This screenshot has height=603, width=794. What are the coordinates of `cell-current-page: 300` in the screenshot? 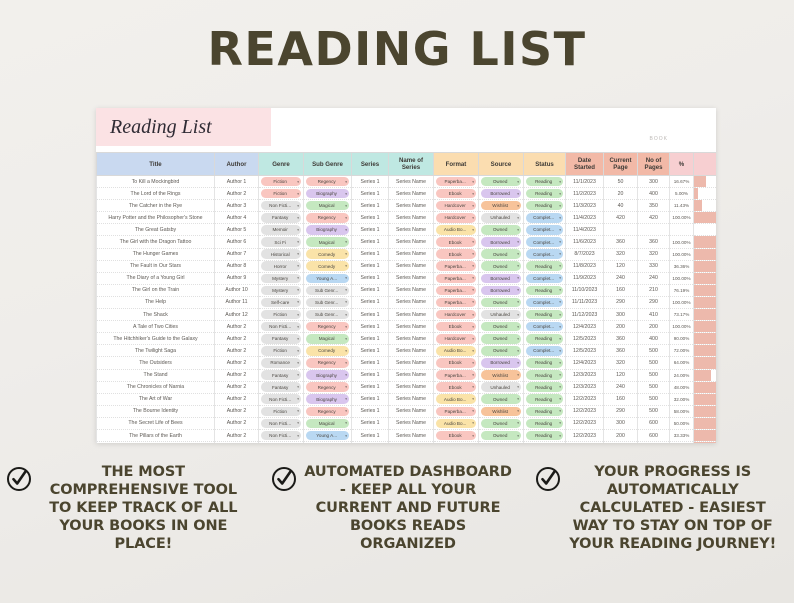 It's located at (620, 423).